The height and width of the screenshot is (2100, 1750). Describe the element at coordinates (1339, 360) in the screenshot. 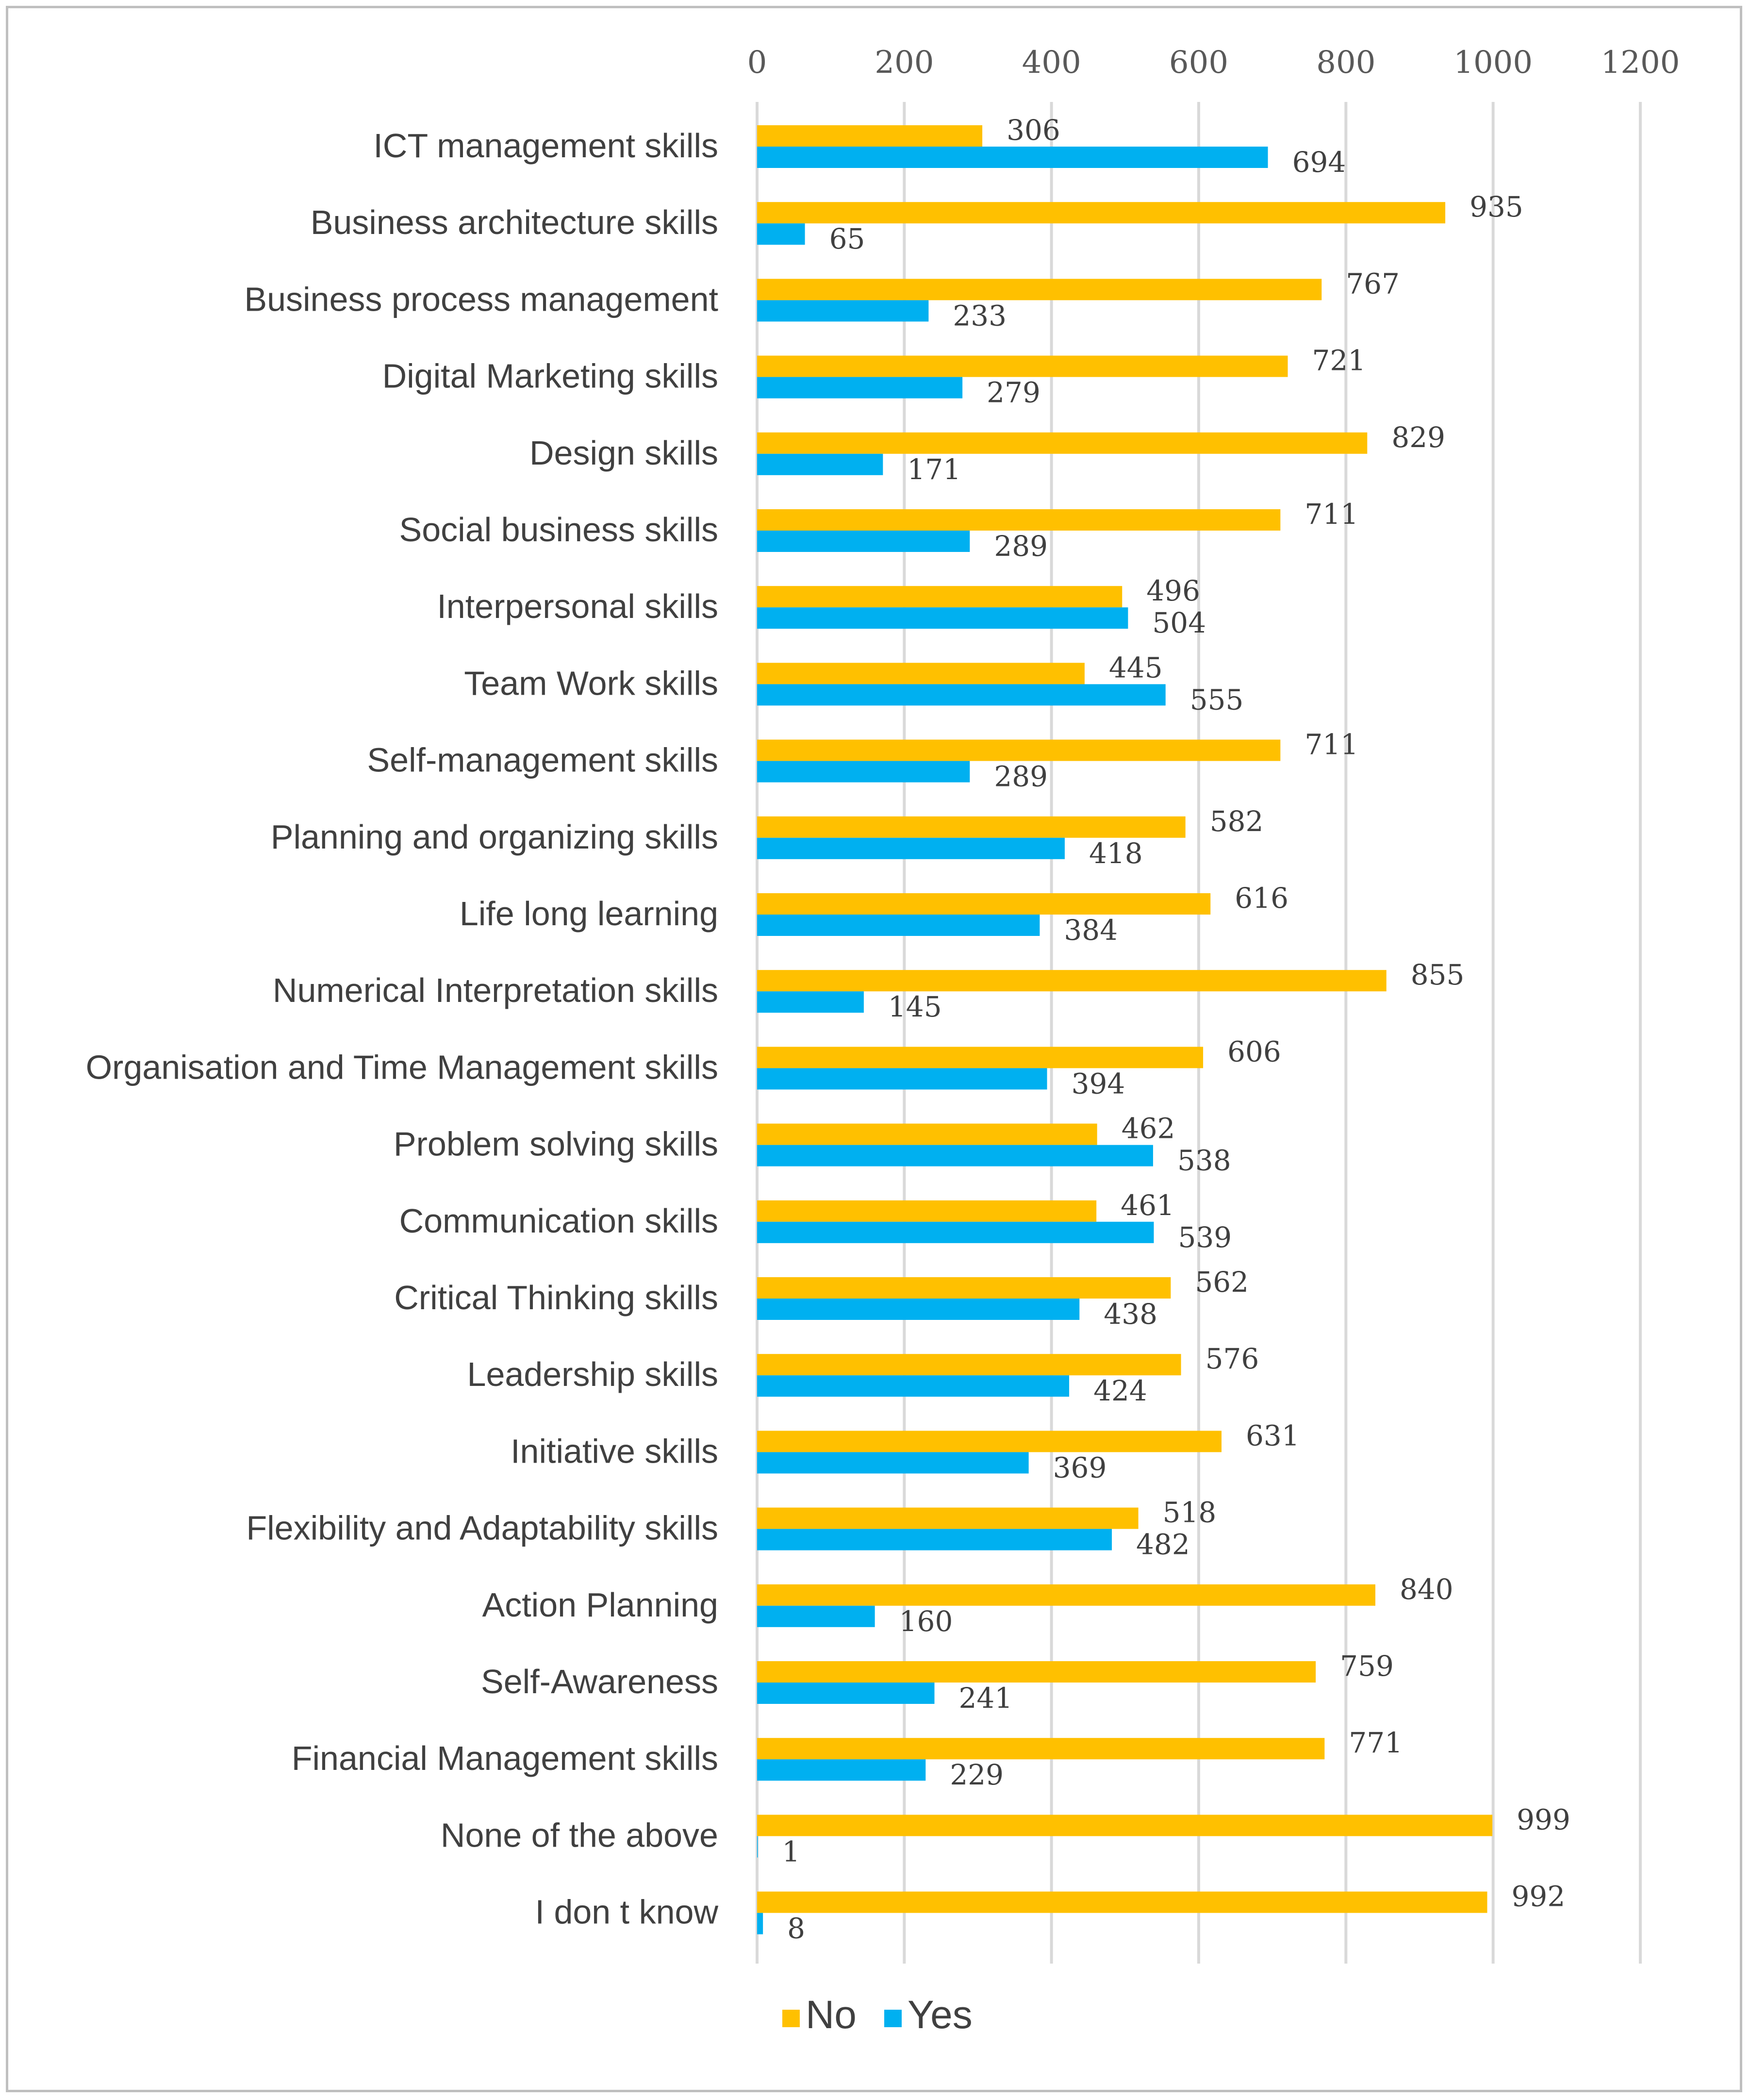

I see `data-label-no: 721` at that location.